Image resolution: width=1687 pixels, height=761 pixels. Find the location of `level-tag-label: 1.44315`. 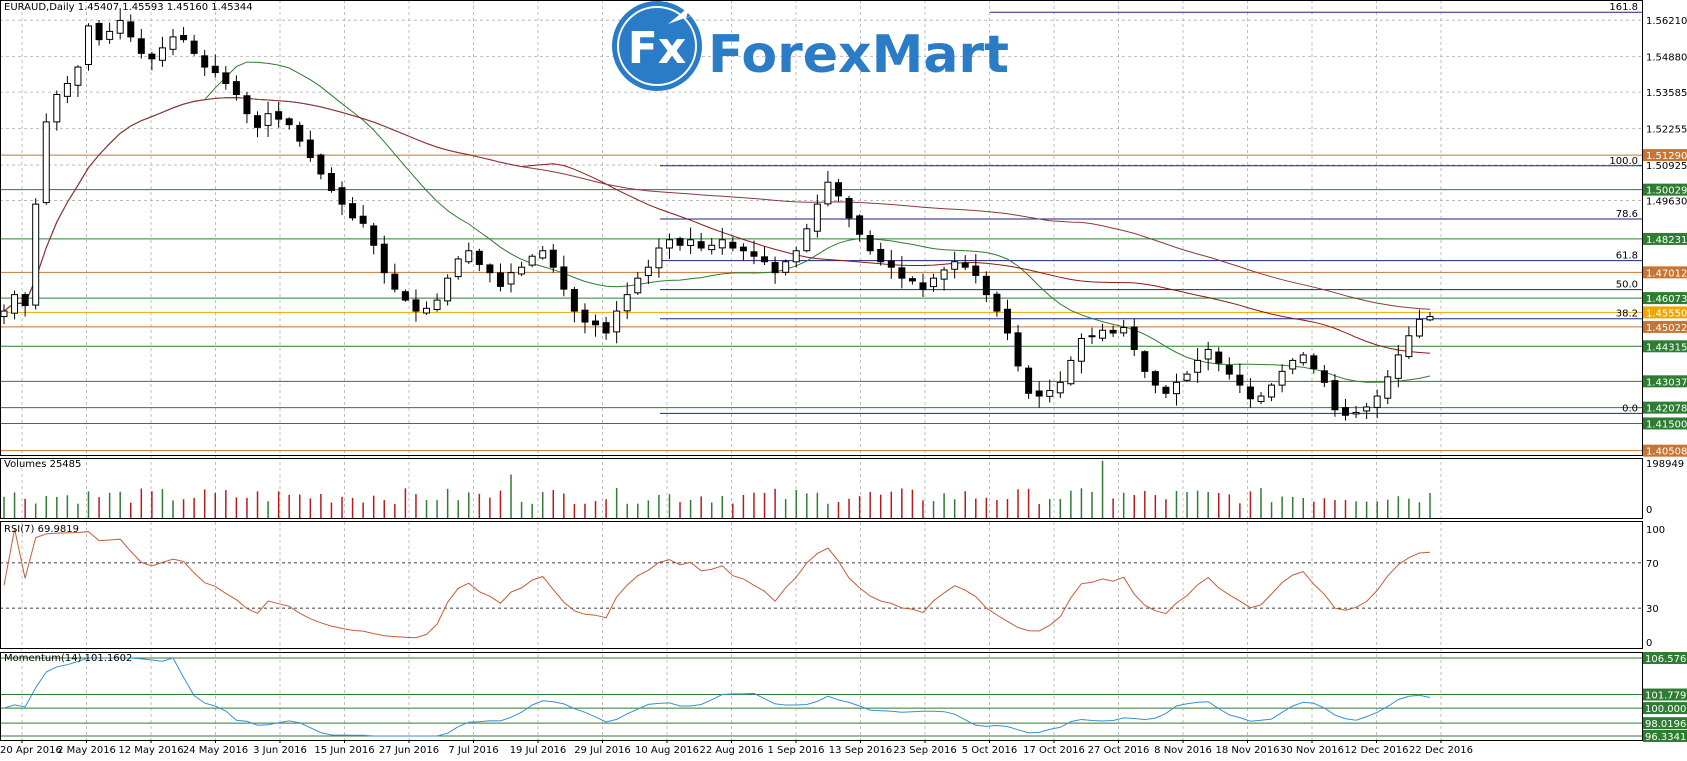

level-tag-label: 1.44315 is located at coordinates (1666, 347).